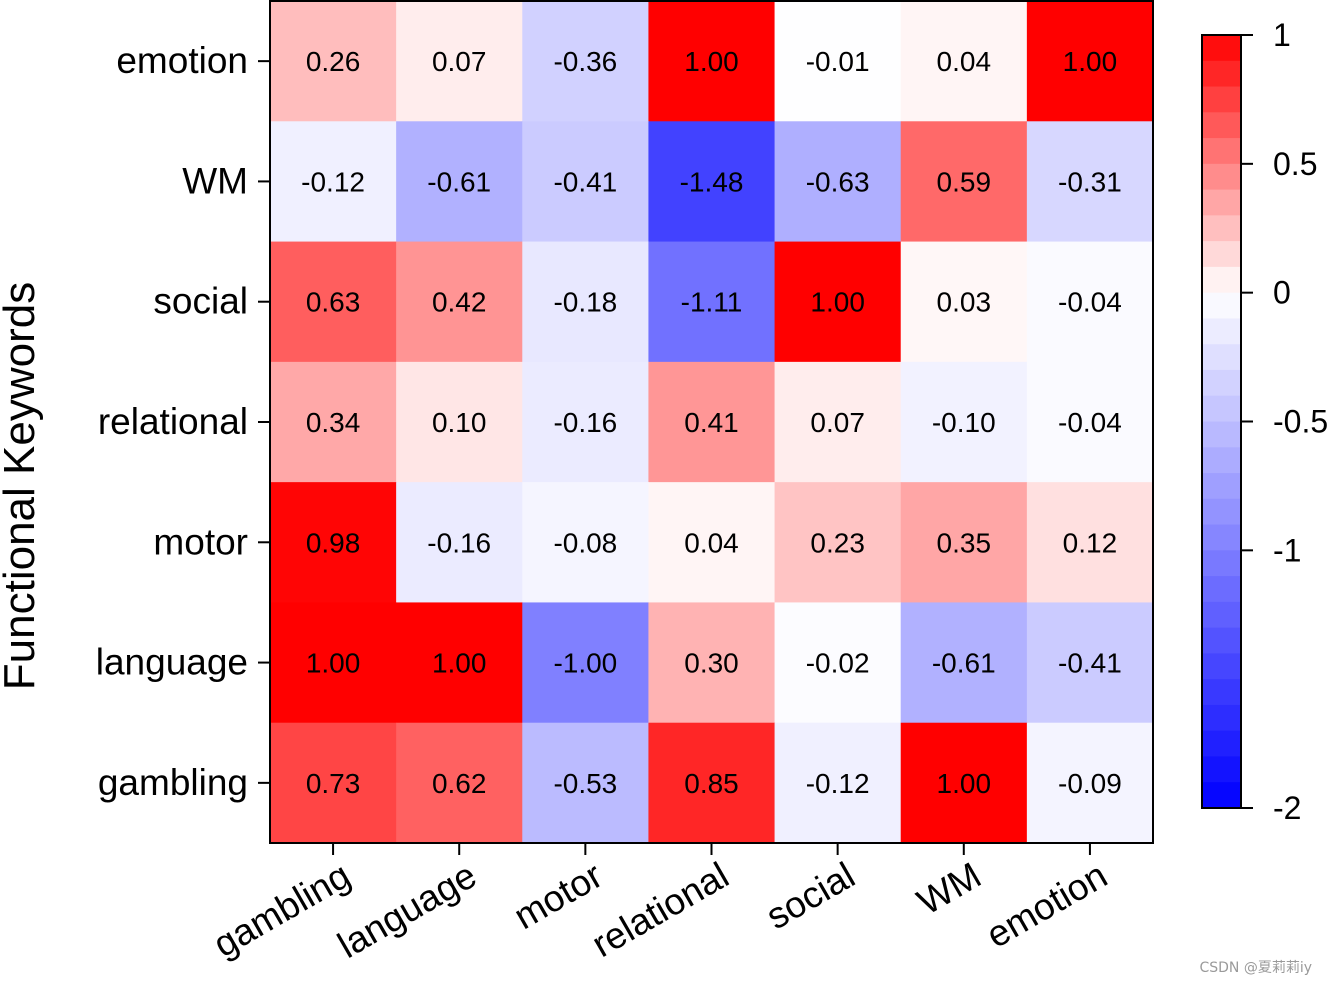  I want to click on cell-value-label: -0.08, so click(585, 542).